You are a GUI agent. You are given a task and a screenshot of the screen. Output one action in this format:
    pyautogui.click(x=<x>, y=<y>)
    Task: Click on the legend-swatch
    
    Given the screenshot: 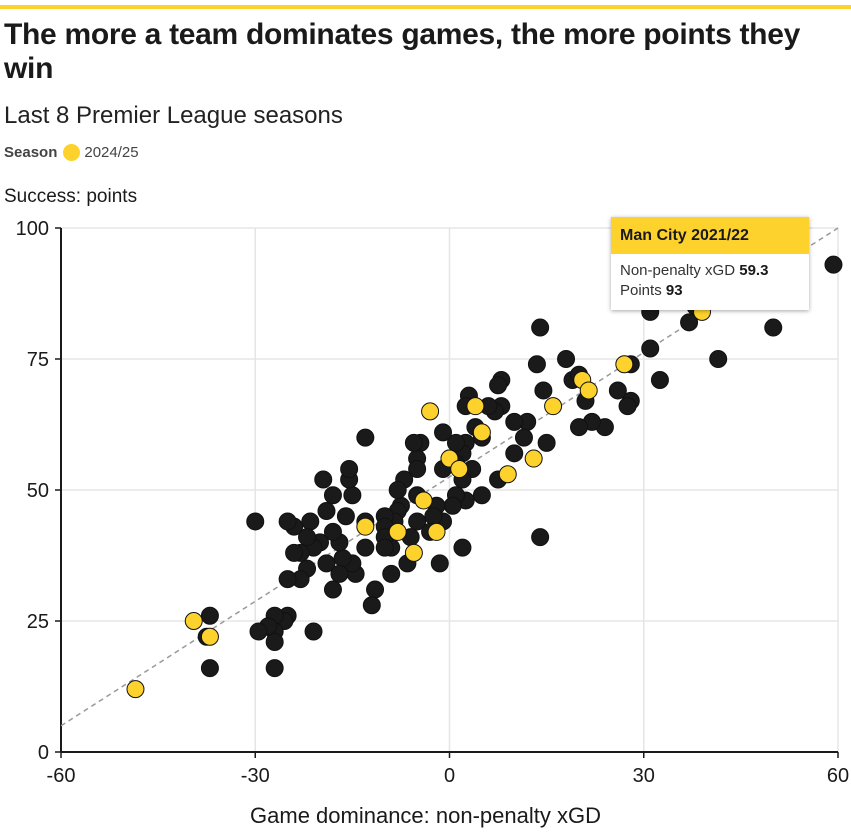 What is the action you would take?
    pyautogui.click(x=72, y=152)
    